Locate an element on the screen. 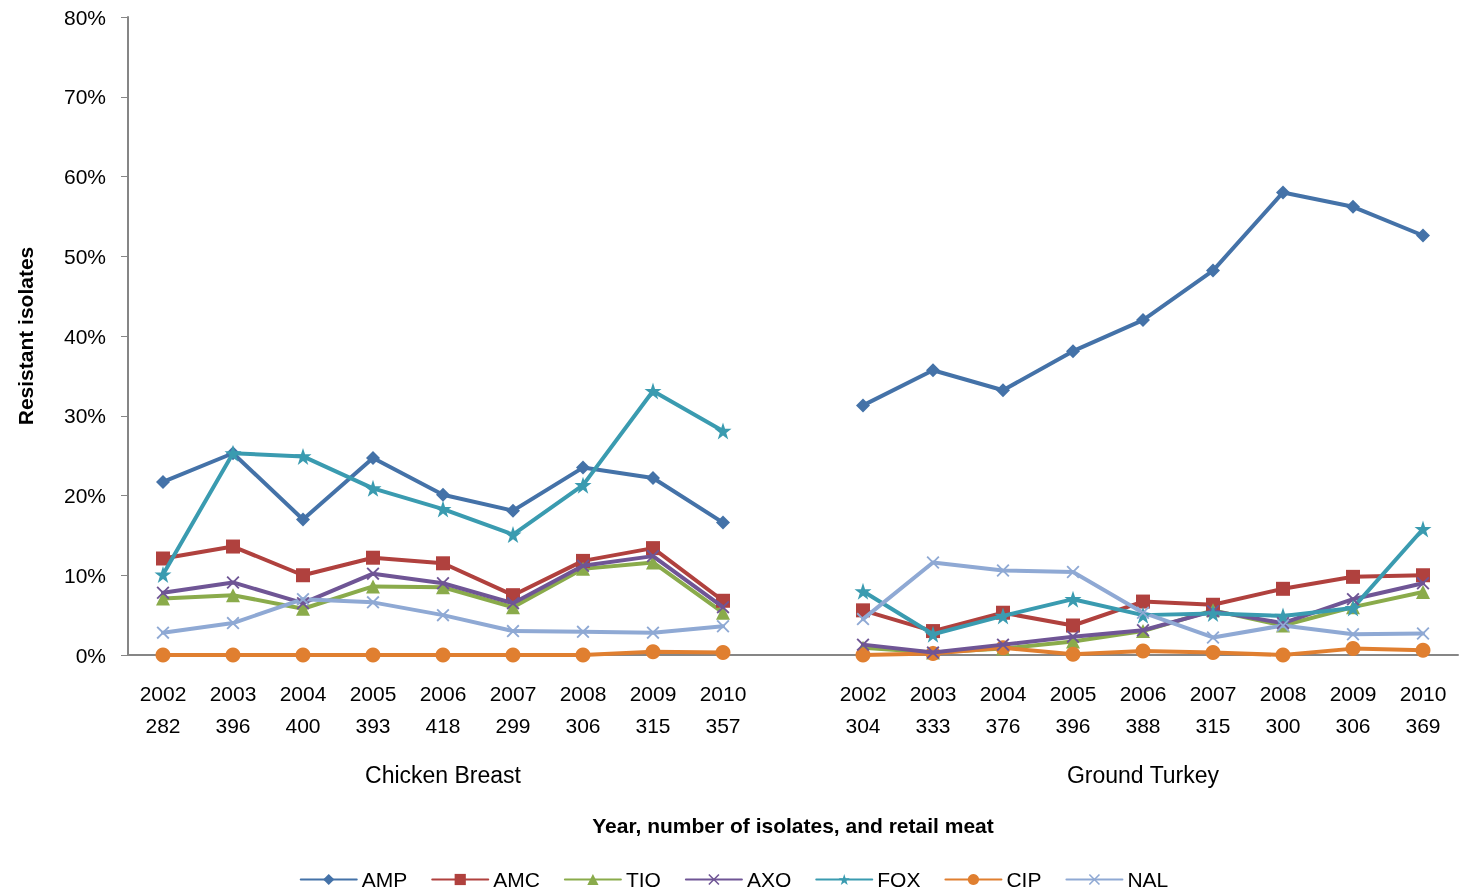  x-tick-label: 2007 315 is located at coordinates (1213, 709).